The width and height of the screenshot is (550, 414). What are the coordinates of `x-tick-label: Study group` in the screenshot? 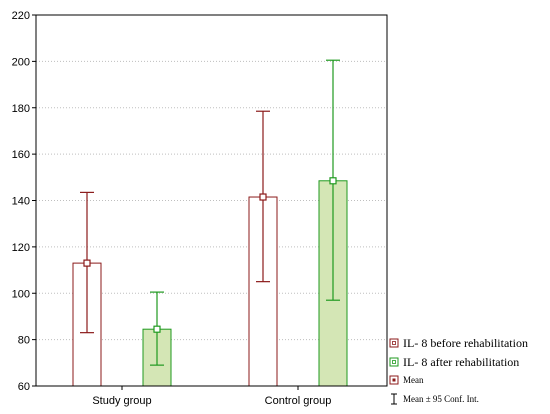 It's located at (121, 401).